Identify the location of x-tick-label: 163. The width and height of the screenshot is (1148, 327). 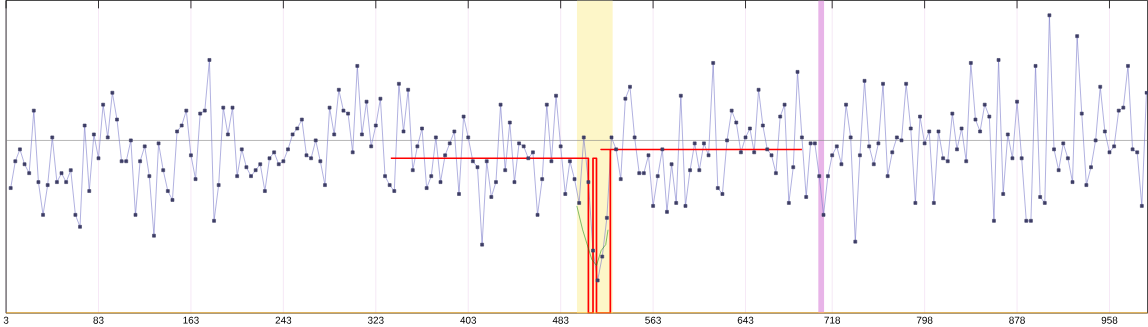
(191, 320).